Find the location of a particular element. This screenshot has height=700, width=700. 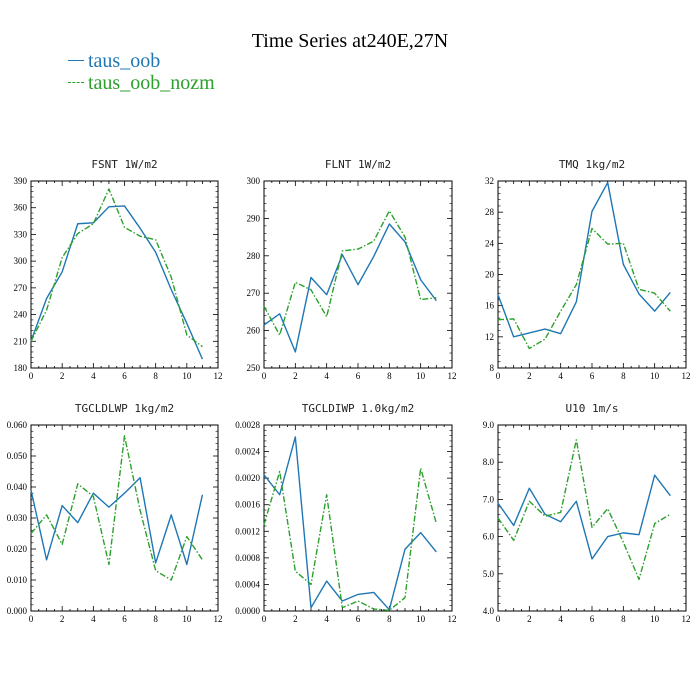

y-tick-label: 24 is located at coordinates (490, 243).